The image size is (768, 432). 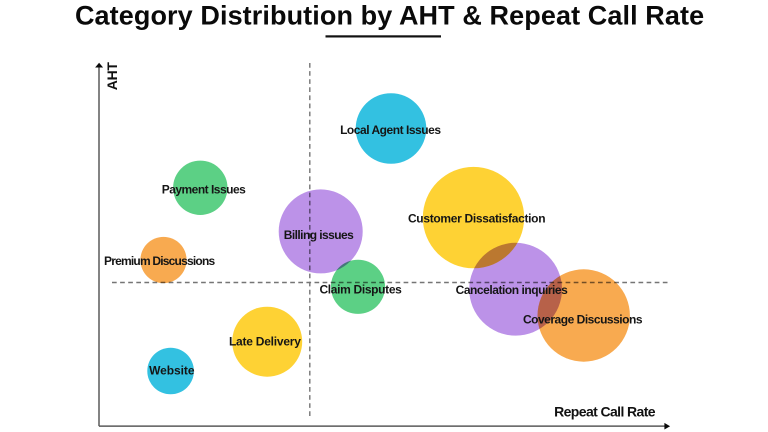 What do you see at coordinates (512, 290) in the screenshot?
I see `svg-text: Cancelation inquiries` at bounding box center [512, 290].